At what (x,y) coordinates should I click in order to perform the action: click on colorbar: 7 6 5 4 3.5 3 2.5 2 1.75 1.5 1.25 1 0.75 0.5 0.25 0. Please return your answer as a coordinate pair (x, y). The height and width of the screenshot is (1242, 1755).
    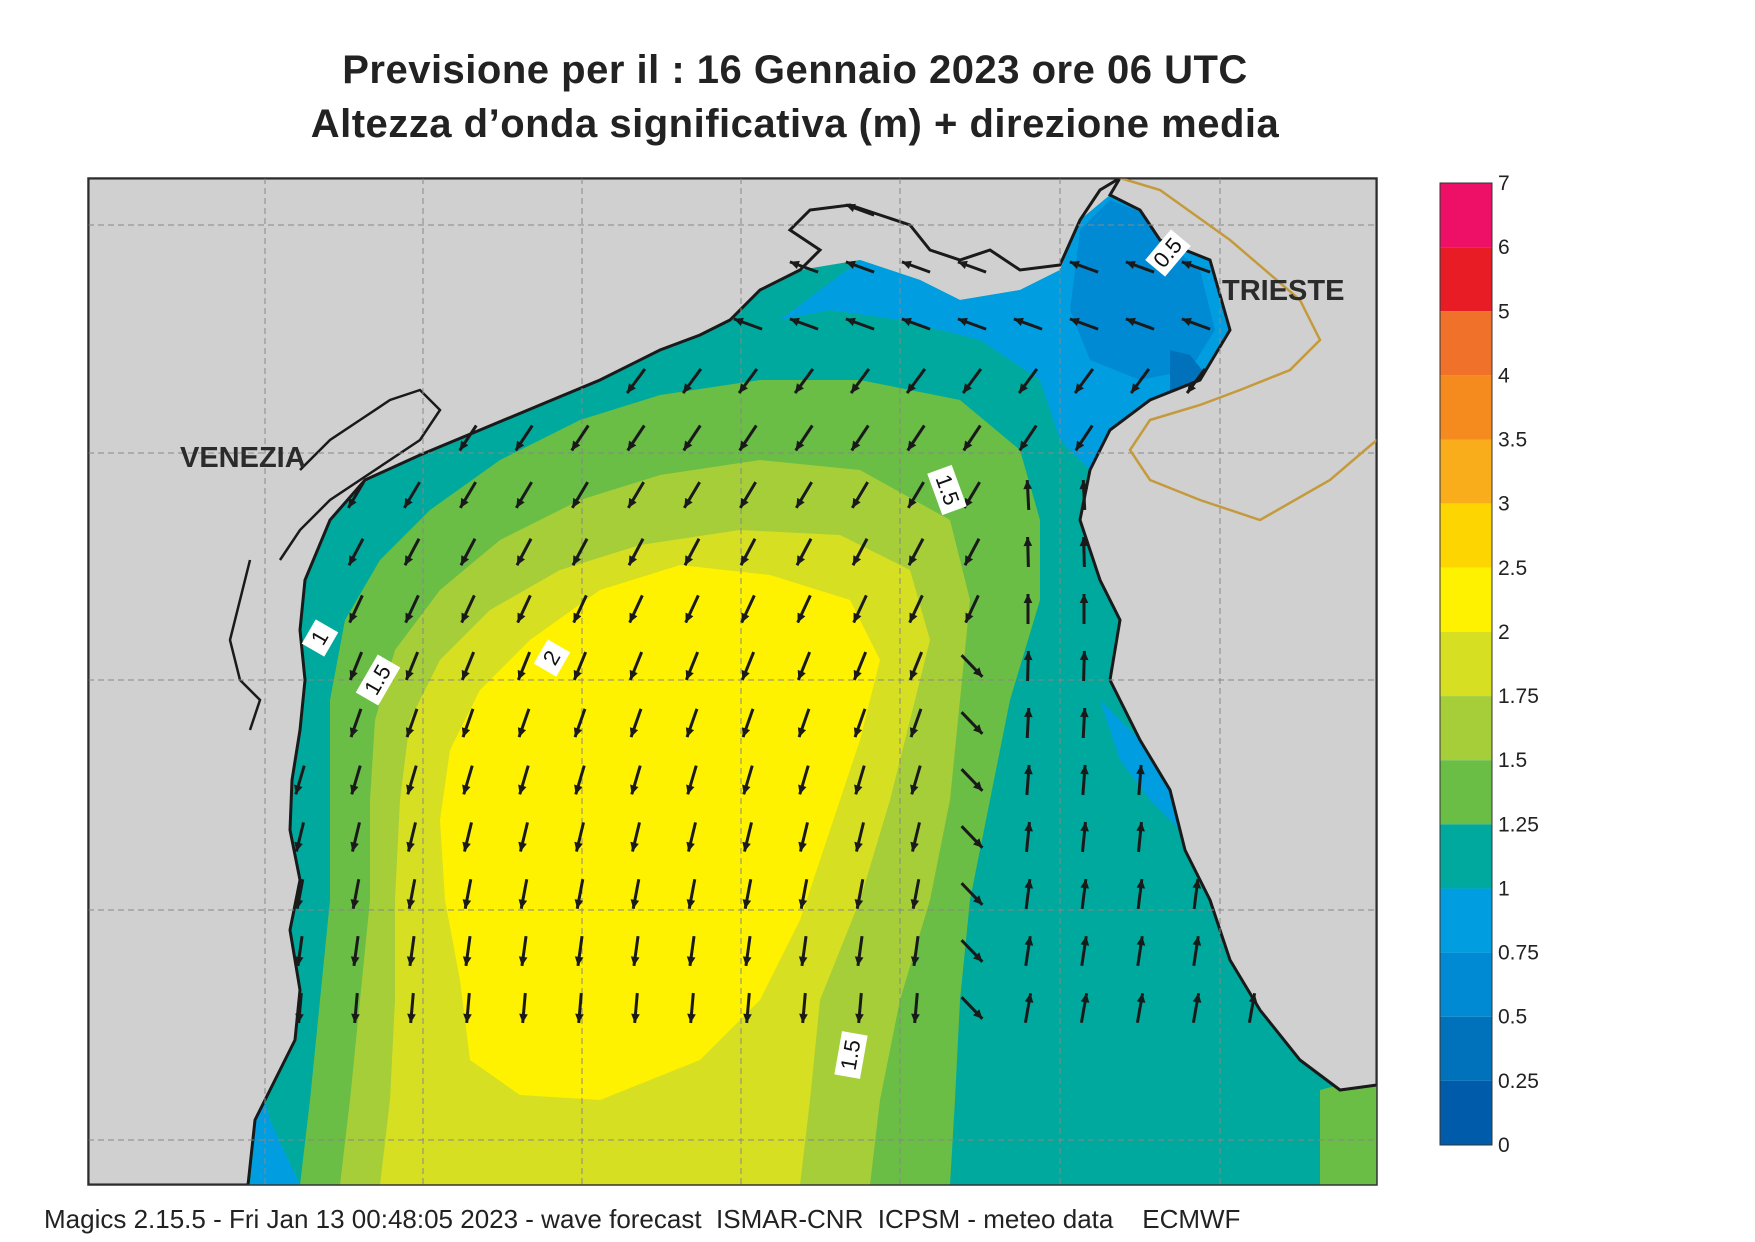
    Looking at the image, I should click on (1489, 664).